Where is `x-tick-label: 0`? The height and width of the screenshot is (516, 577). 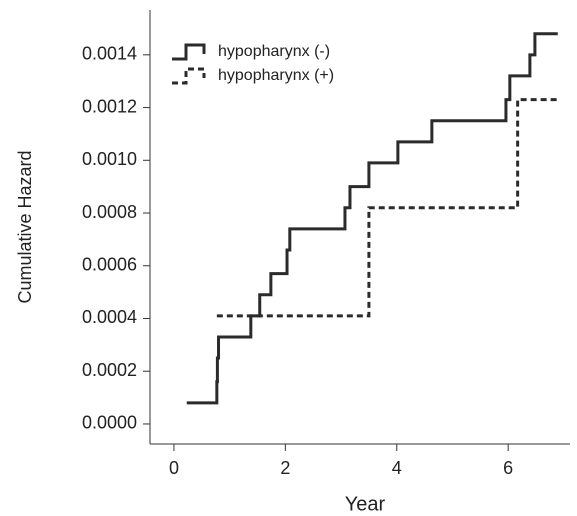 x-tick-label: 0 is located at coordinates (174, 468).